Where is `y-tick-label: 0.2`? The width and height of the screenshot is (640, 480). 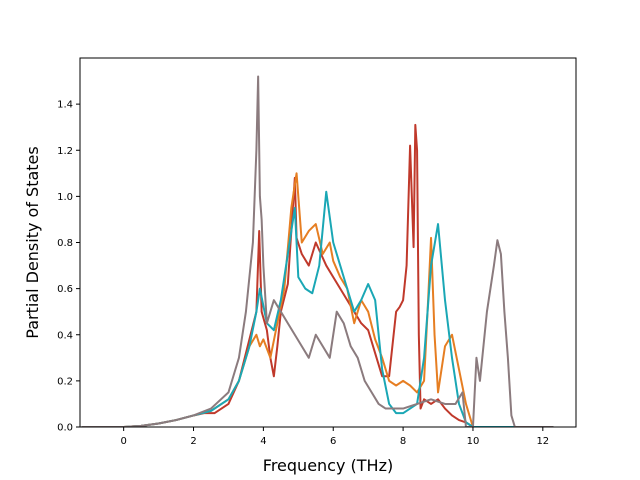 y-tick-label: 0.2 is located at coordinates (65, 381).